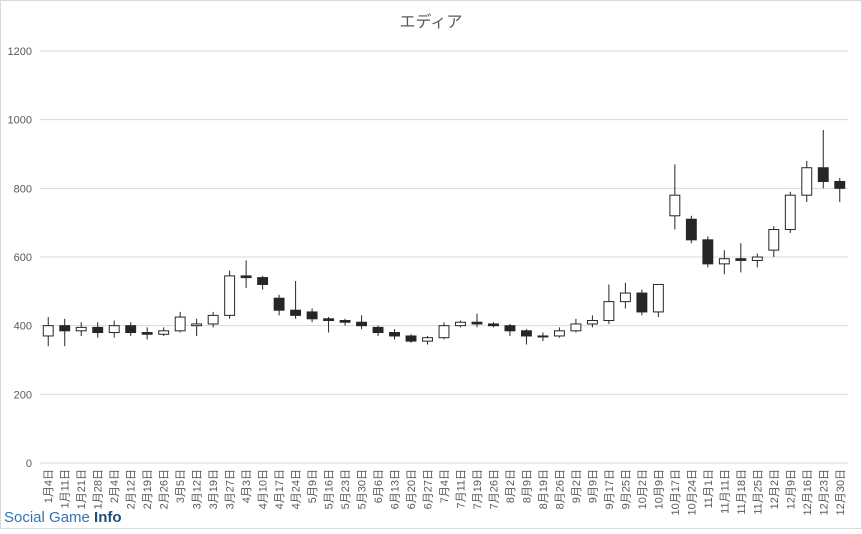  What do you see at coordinates (20, 52) in the screenshot?
I see `y-tick-label: 1200` at bounding box center [20, 52].